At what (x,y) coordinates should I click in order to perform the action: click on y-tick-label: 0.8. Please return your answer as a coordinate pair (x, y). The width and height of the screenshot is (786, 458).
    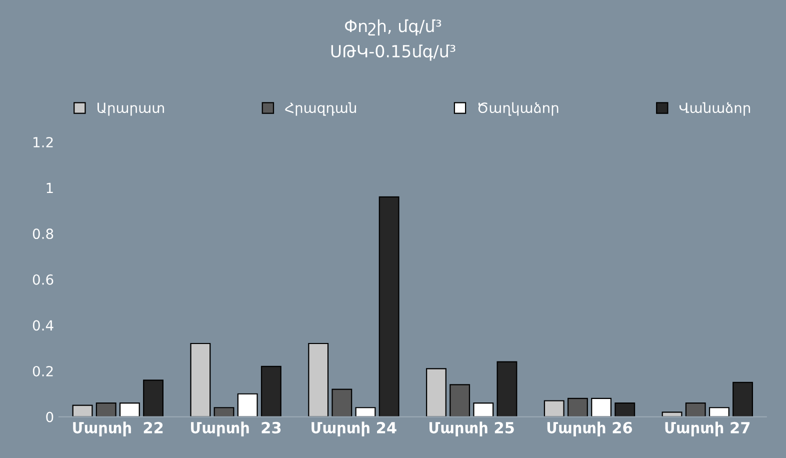
    Looking at the image, I should click on (43, 234).